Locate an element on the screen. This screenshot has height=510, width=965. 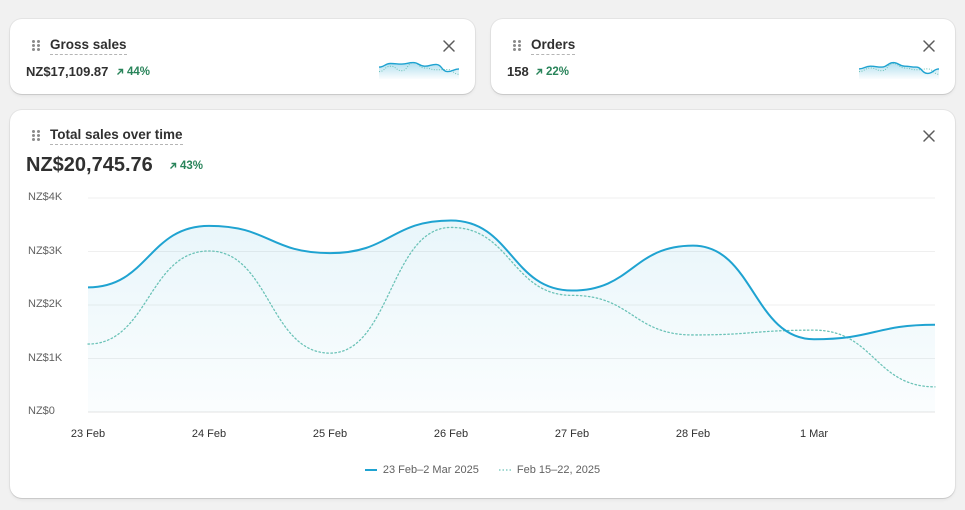
legend-label-current: 23 Feb–2 Mar 2025 is located at coordinates (430, 470).